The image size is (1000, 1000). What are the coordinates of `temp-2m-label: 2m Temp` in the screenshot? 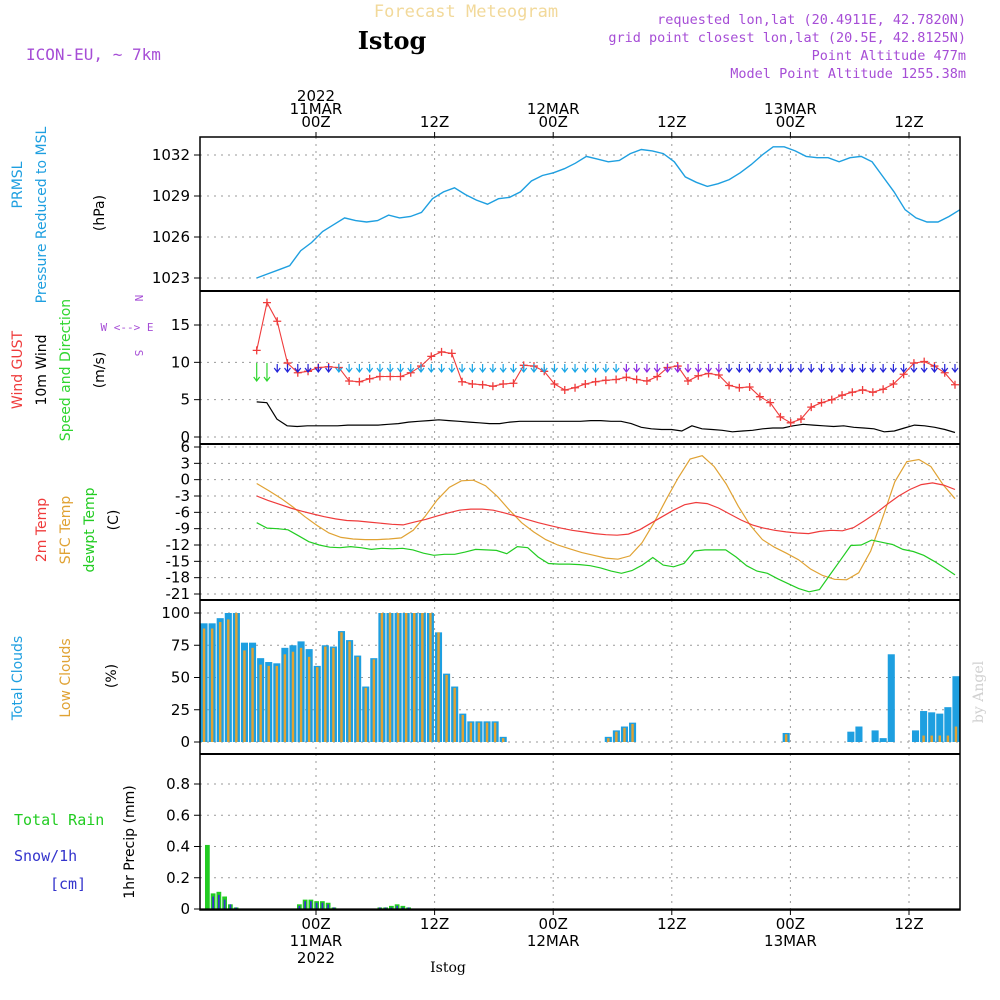 It's located at (42, 530).